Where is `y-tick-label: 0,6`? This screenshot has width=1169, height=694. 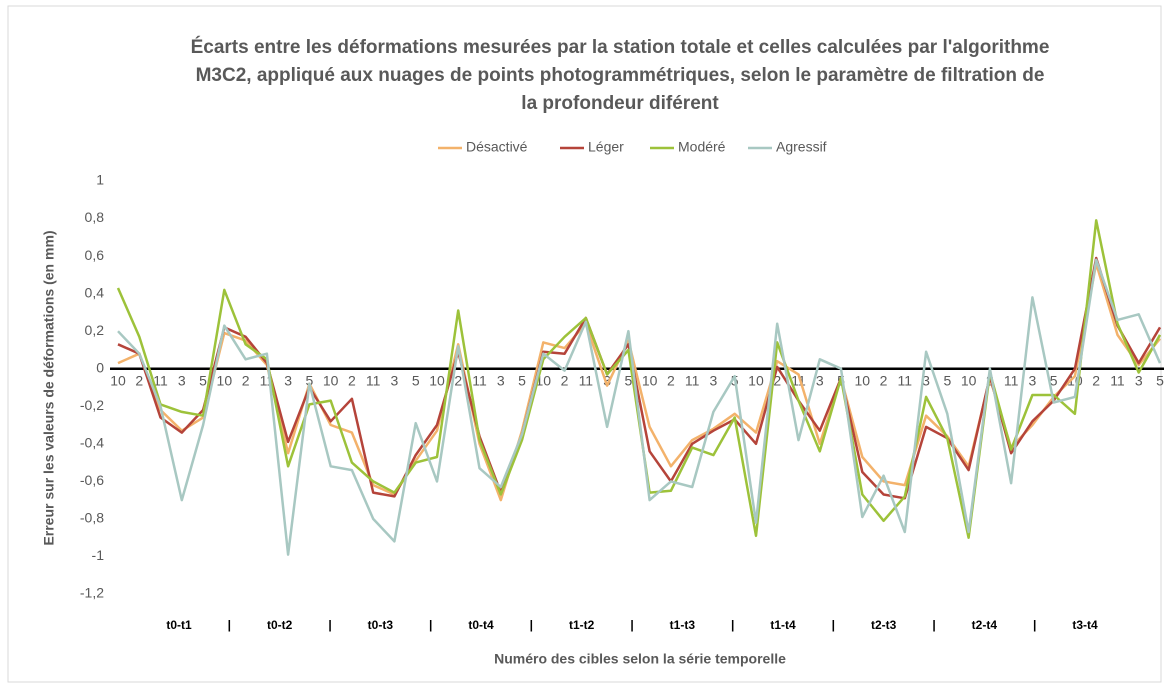
y-tick-label: 0,6 is located at coordinates (95, 255).